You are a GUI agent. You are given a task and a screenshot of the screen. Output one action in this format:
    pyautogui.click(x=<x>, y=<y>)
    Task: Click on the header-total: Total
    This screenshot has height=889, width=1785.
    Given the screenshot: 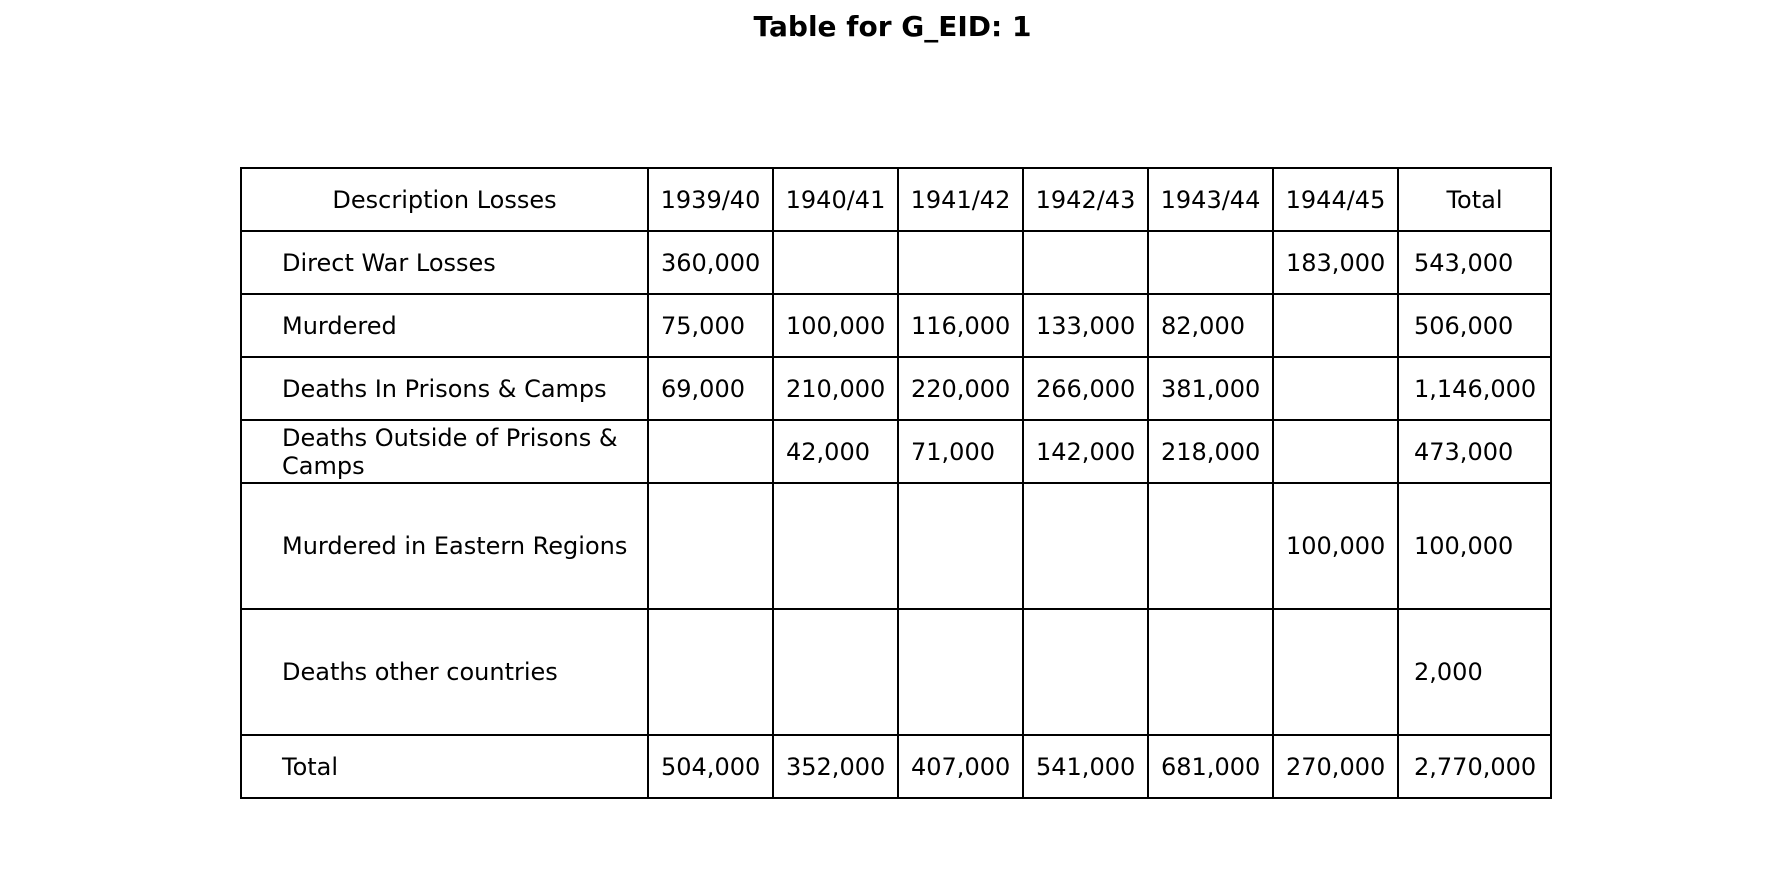 What is the action you would take?
    pyautogui.click(x=1474, y=199)
    